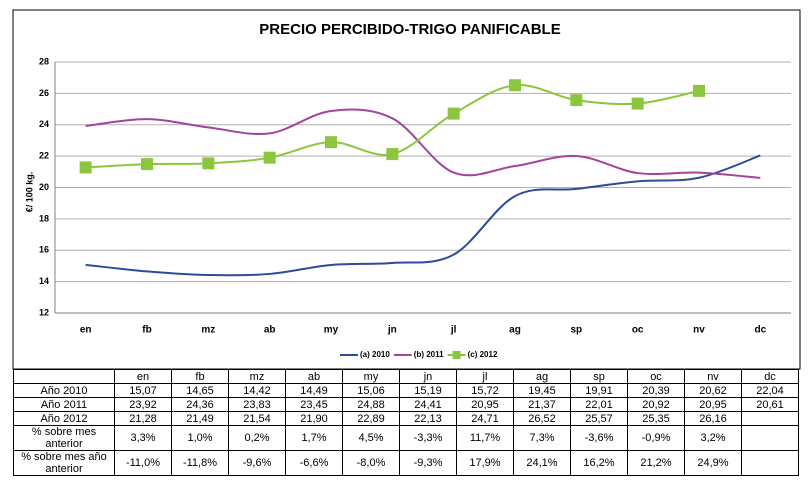 The width and height of the screenshot is (811, 481). I want to click on x-tick-label: jl, so click(453, 330).